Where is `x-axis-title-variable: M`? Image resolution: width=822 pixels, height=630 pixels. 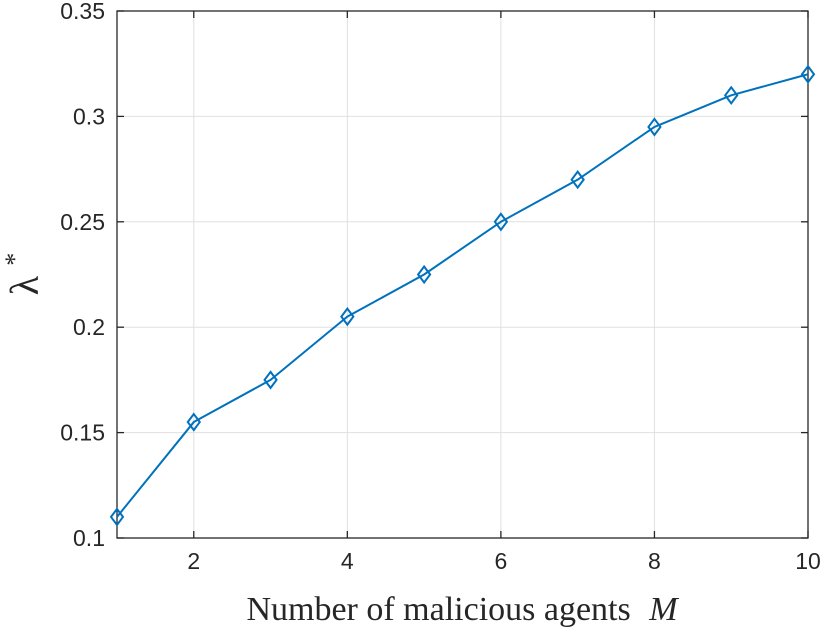
x-axis-title-variable: M is located at coordinates (663, 609).